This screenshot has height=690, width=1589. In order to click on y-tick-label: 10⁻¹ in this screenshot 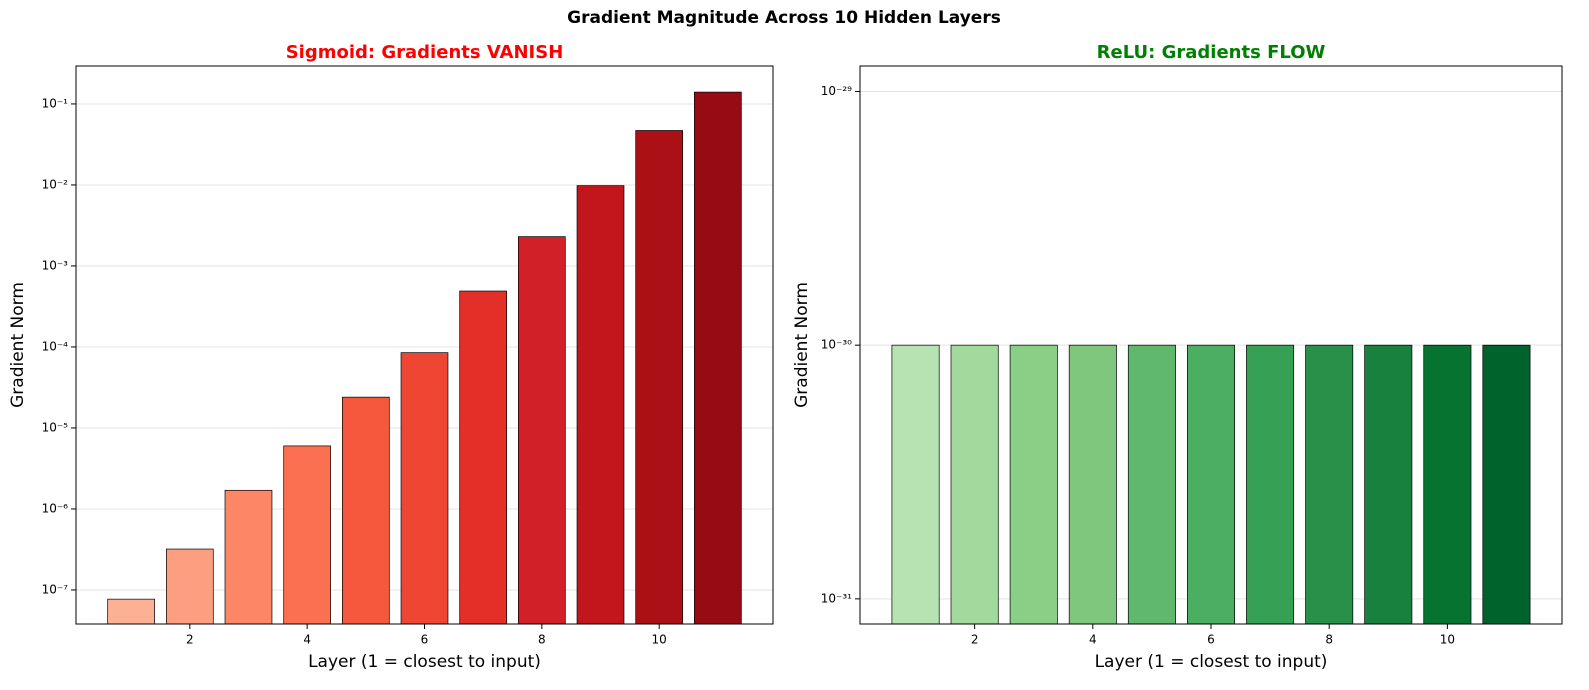, I will do `click(55, 103)`.